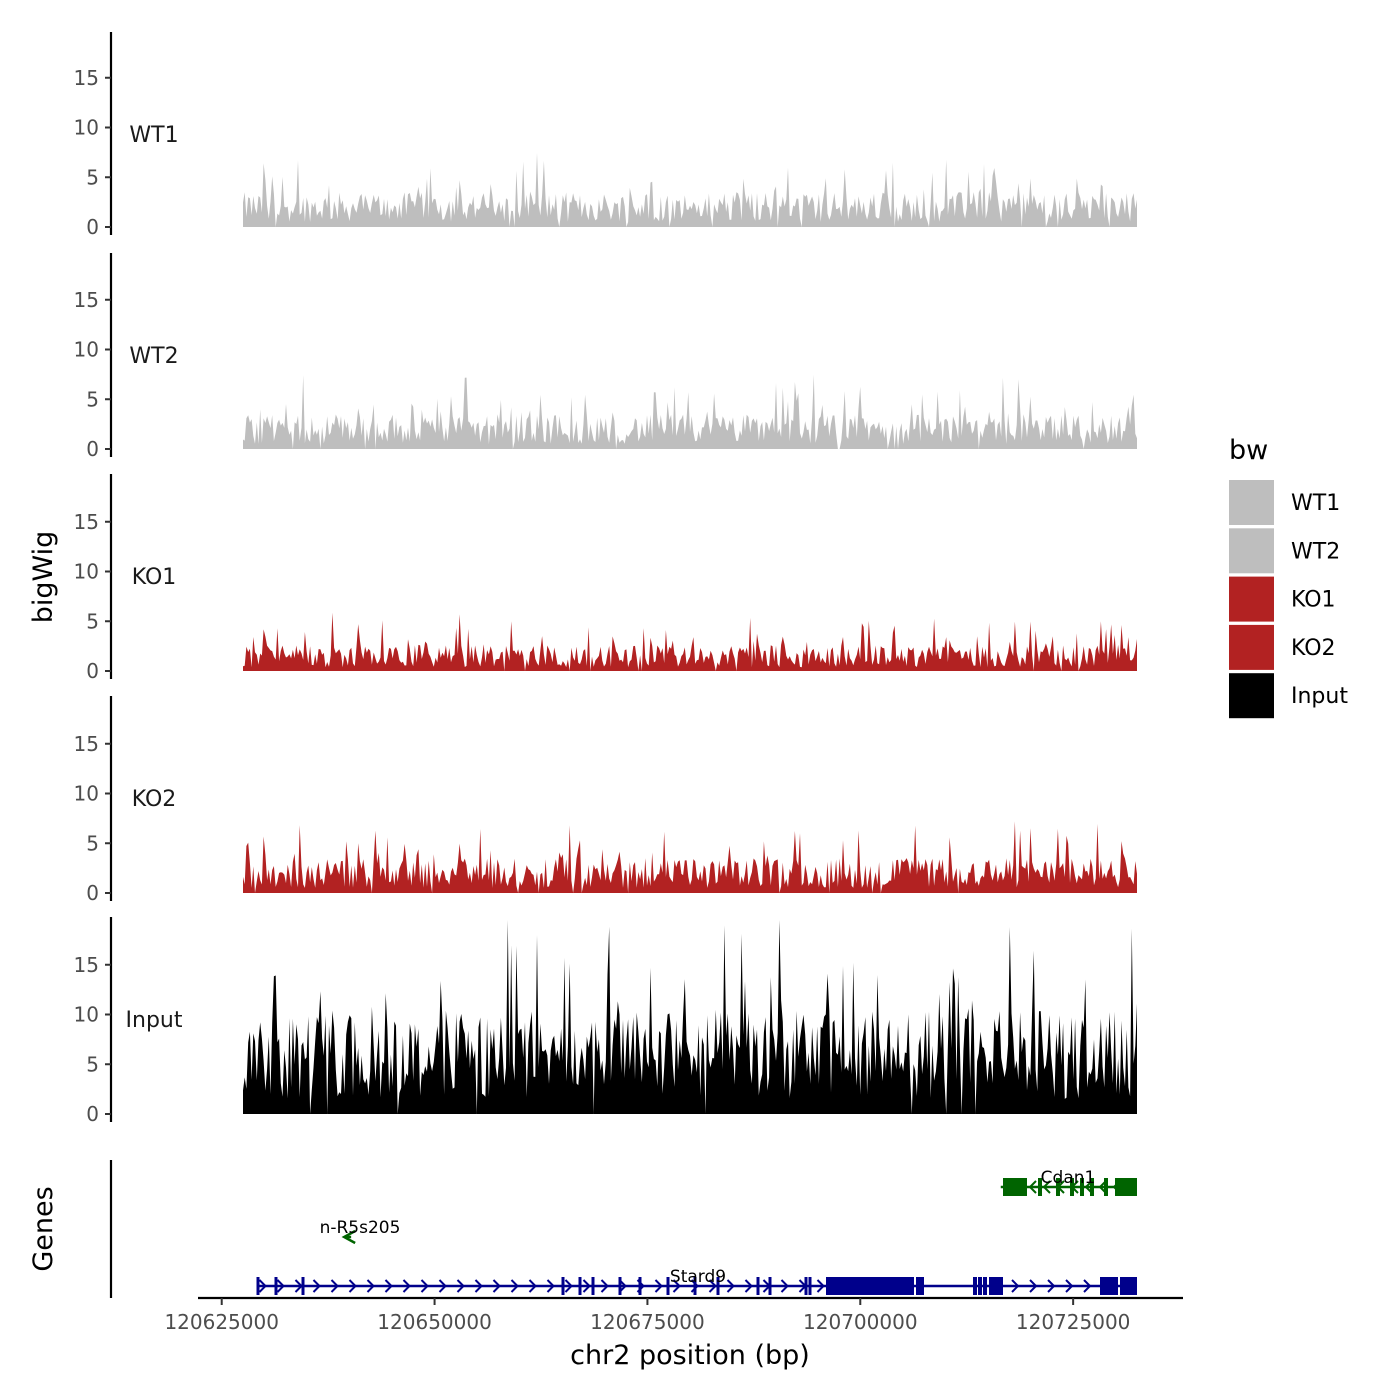  What do you see at coordinates (221, 1322) in the screenshot?
I see `x-tick-label: 120625000` at bounding box center [221, 1322].